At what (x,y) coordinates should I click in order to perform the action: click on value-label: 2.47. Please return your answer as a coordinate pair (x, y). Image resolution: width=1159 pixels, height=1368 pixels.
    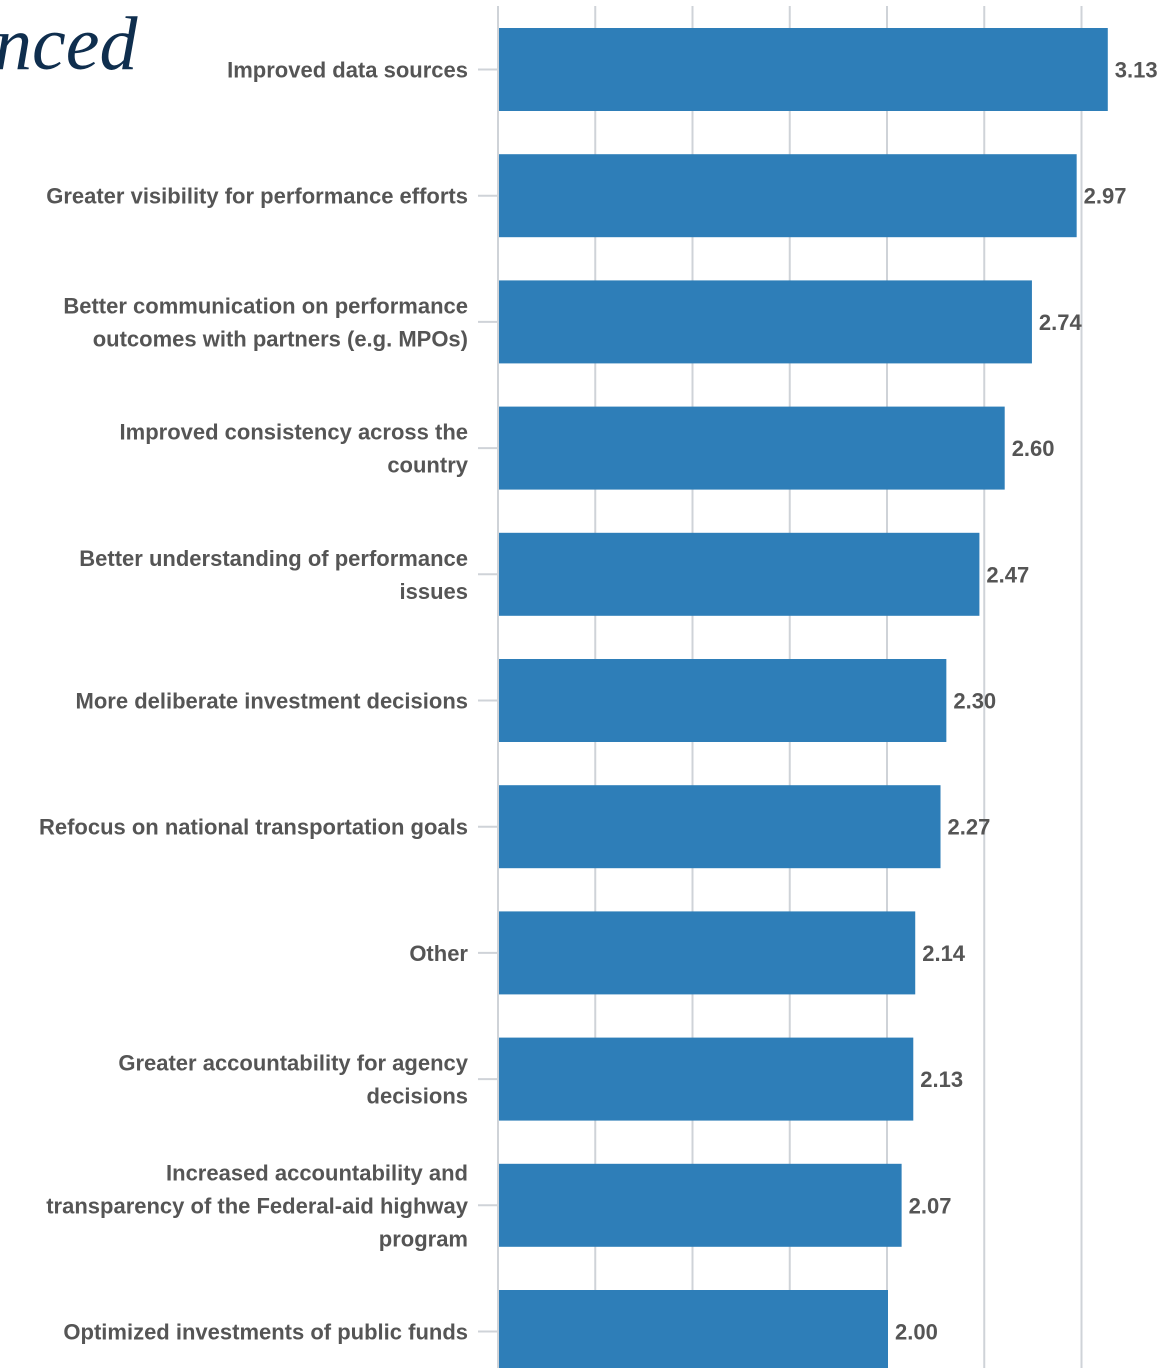
    Looking at the image, I should click on (1007, 574).